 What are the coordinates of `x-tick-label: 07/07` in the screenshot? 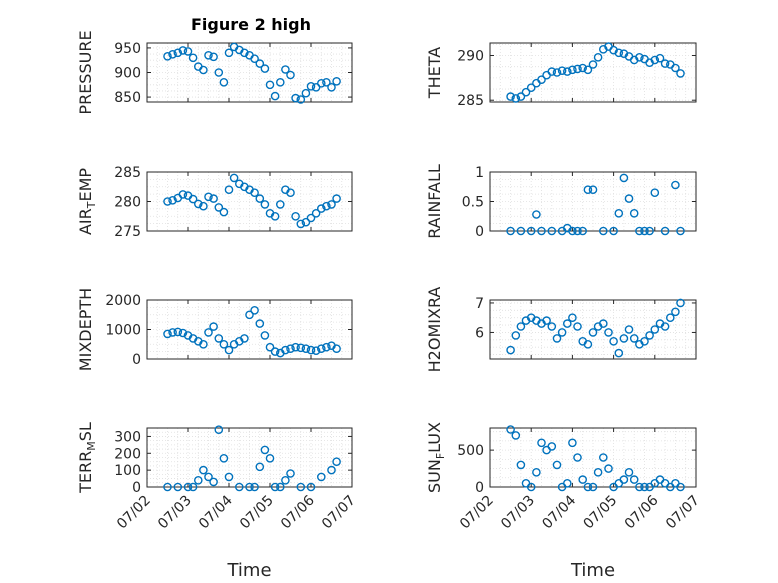 It's located at (683, 513).